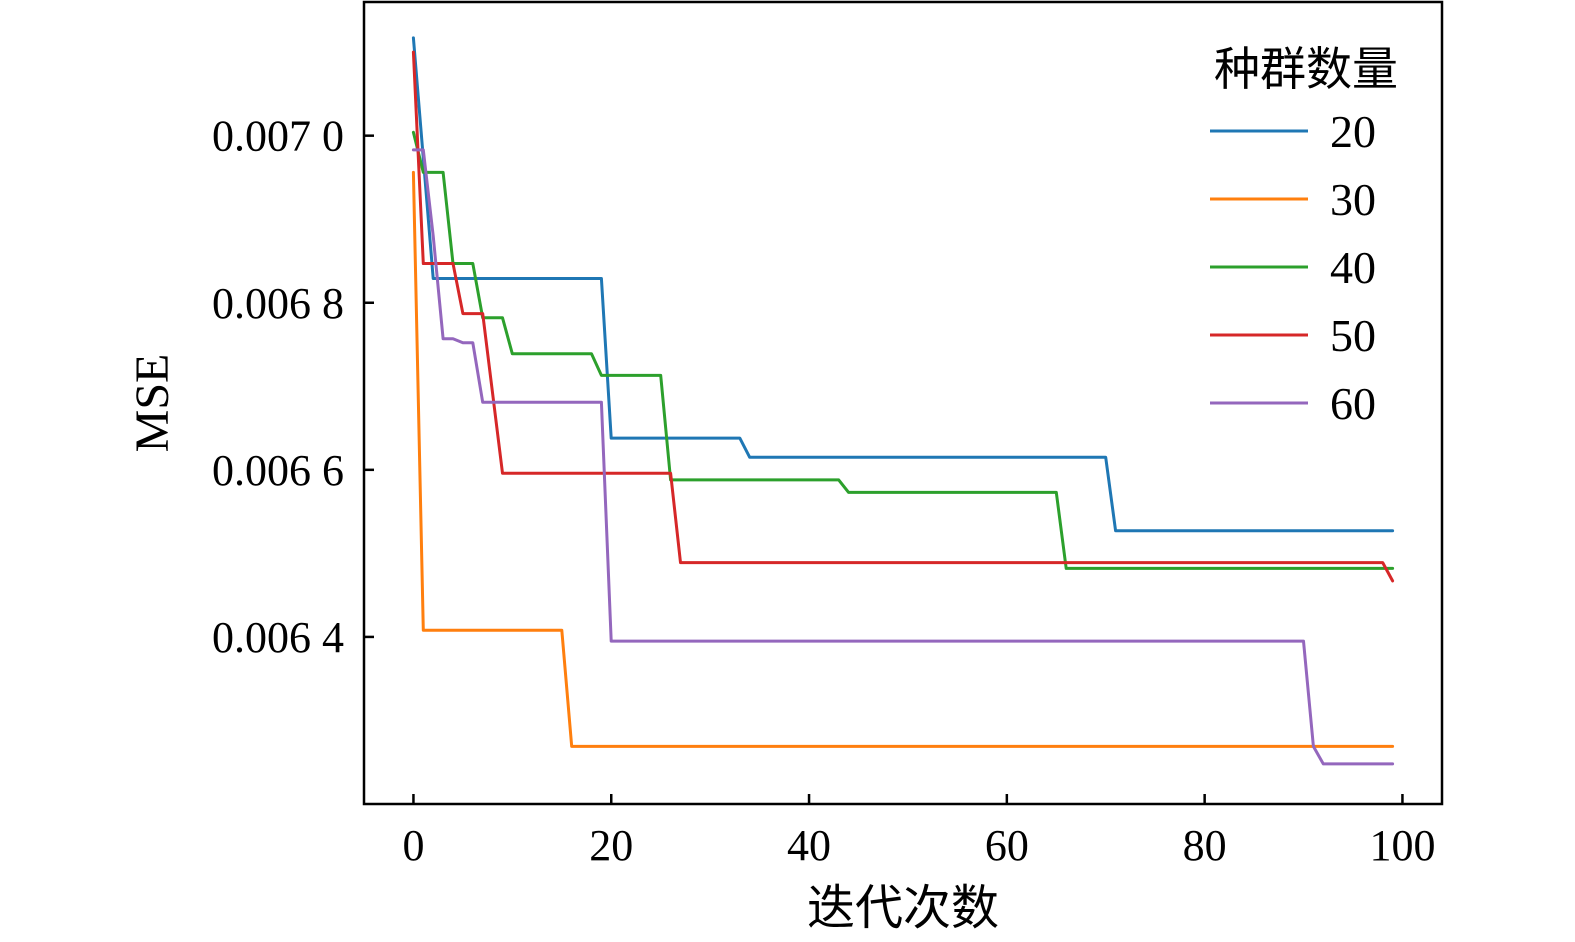 The image size is (1575, 942). What do you see at coordinates (278, 637) in the screenshot?
I see `y-tick-label: 0.006 4` at bounding box center [278, 637].